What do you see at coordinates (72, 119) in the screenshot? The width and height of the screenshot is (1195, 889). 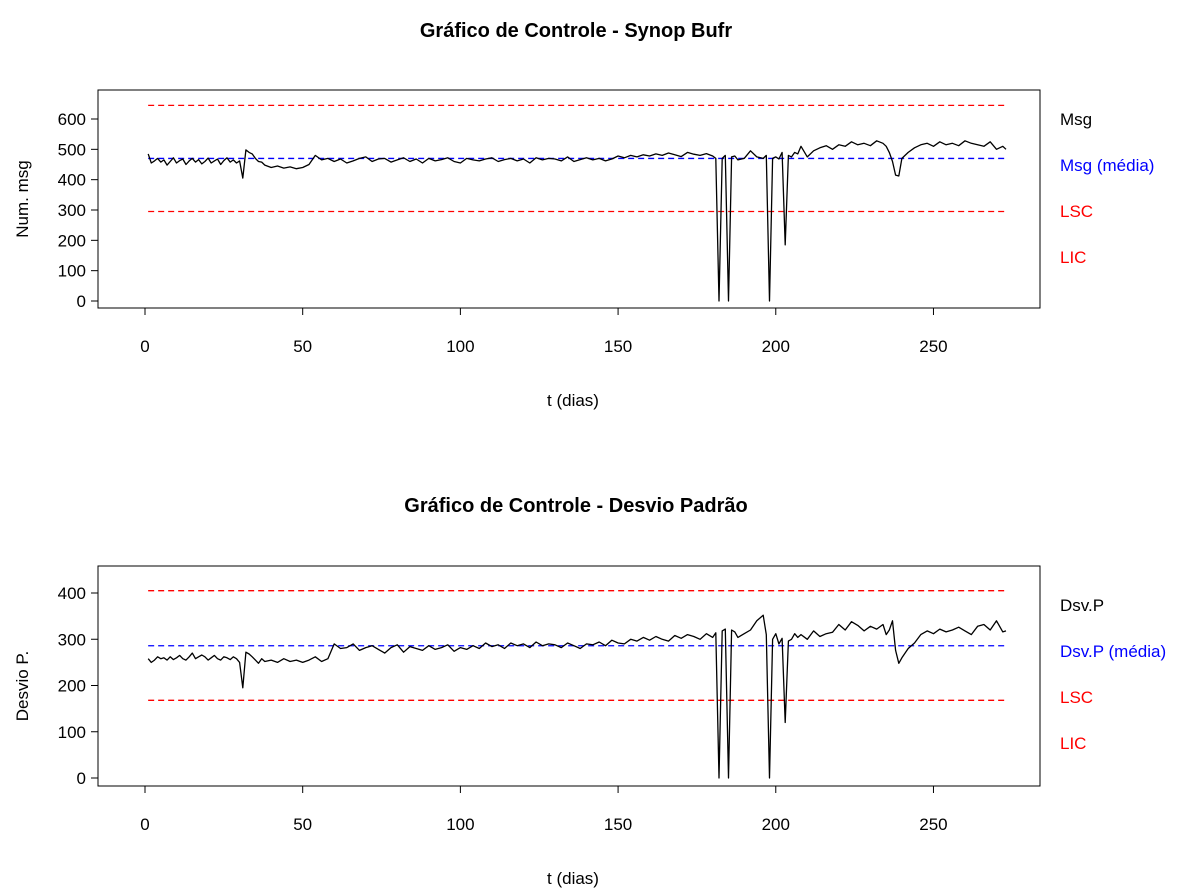 I see `y-tick-label: 600` at bounding box center [72, 119].